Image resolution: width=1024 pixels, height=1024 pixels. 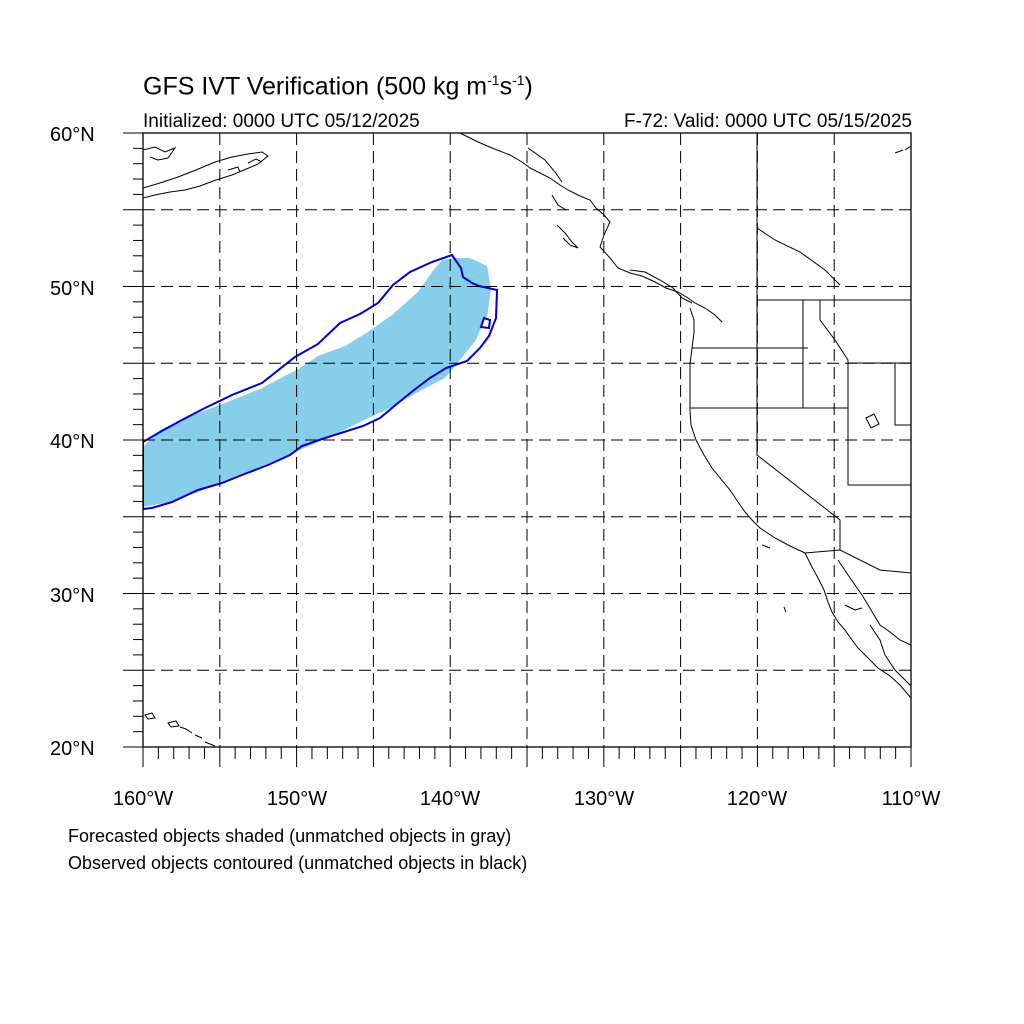 What do you see at coordinates (72, 749) in the screenshot?
I see `lat-label-20: 20°N` at bounding box center [72, 749].